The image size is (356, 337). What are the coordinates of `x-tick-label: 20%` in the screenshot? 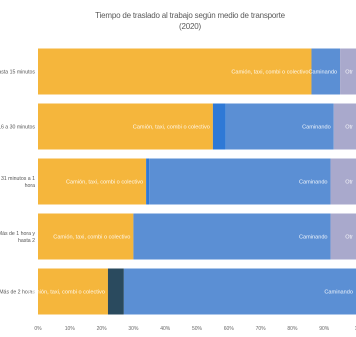 It's located at (102, 329).